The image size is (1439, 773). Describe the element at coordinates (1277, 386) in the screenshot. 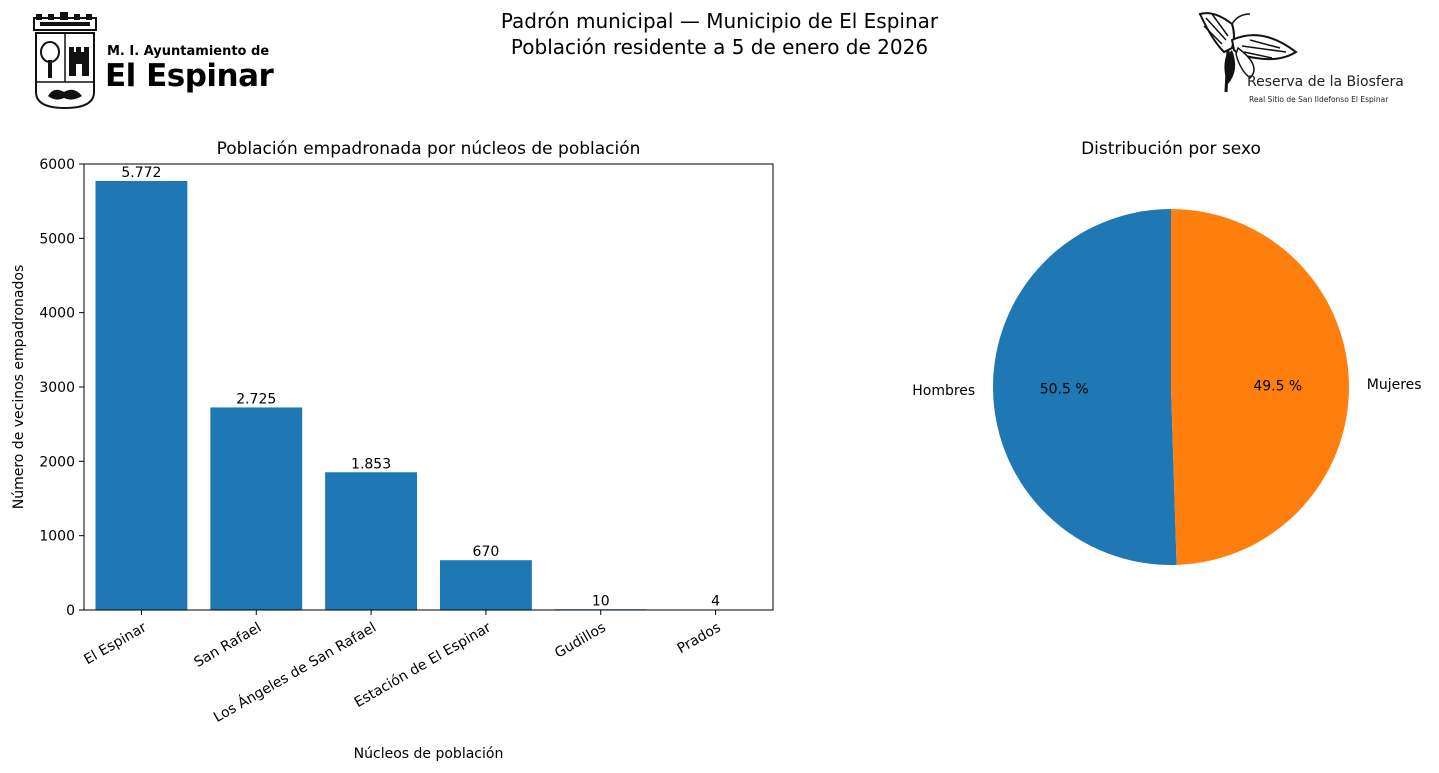

I see `pie-percent-label: 49.5 %` at that location.